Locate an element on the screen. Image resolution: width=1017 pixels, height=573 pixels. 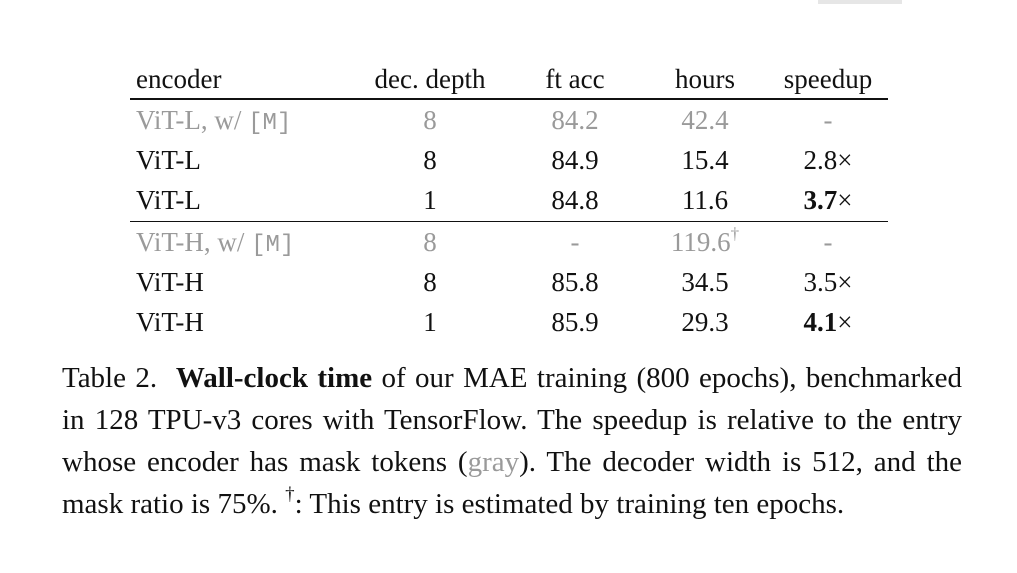
header-ft-acc: ft acc is located at coordinates (575, 79).